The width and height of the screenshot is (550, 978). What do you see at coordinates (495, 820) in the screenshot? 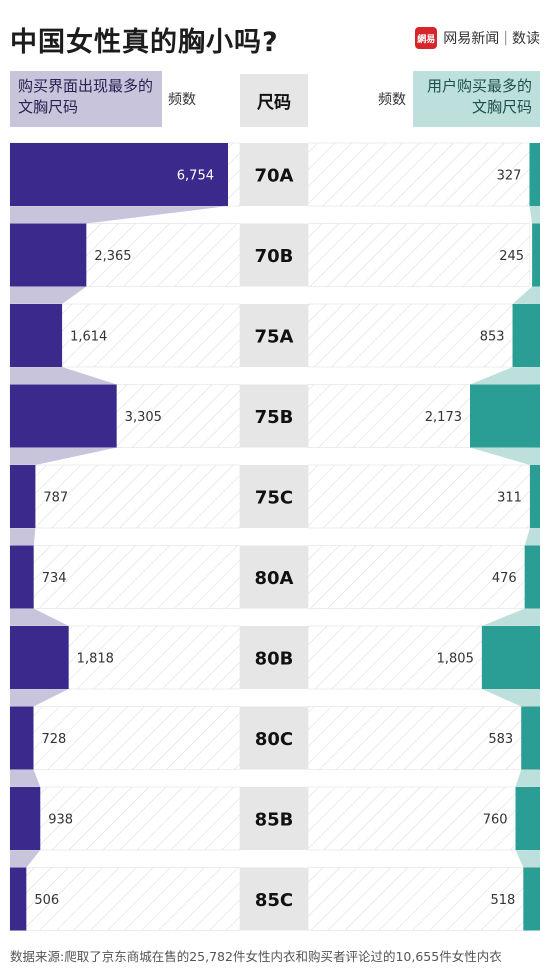
I see `value-label-right-85B: 760` at bounding box center [495, 820].